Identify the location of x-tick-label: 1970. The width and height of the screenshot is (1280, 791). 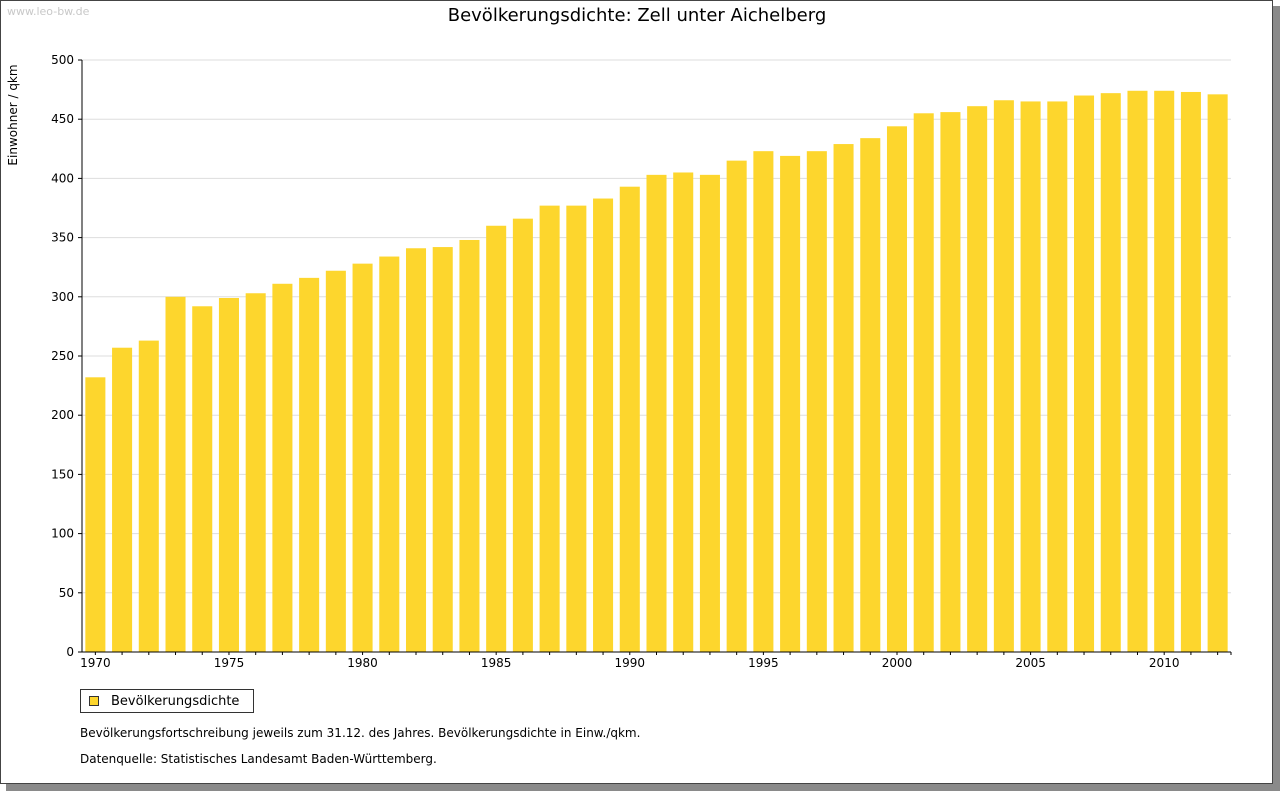
(95, 663).